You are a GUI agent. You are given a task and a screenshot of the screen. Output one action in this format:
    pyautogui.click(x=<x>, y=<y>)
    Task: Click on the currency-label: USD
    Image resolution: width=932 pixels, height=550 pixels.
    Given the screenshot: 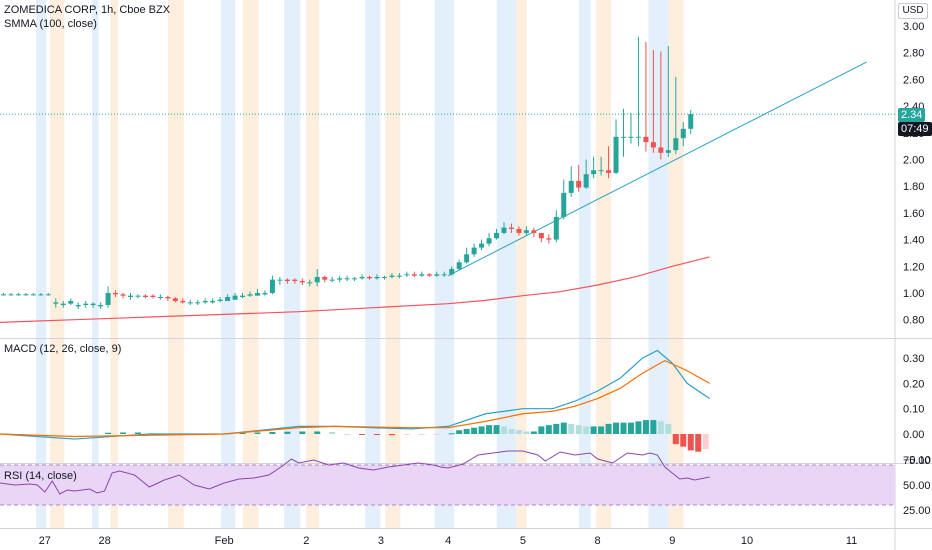 What is the action you would take?
    pyautogui.click(x=913, y=11)
    